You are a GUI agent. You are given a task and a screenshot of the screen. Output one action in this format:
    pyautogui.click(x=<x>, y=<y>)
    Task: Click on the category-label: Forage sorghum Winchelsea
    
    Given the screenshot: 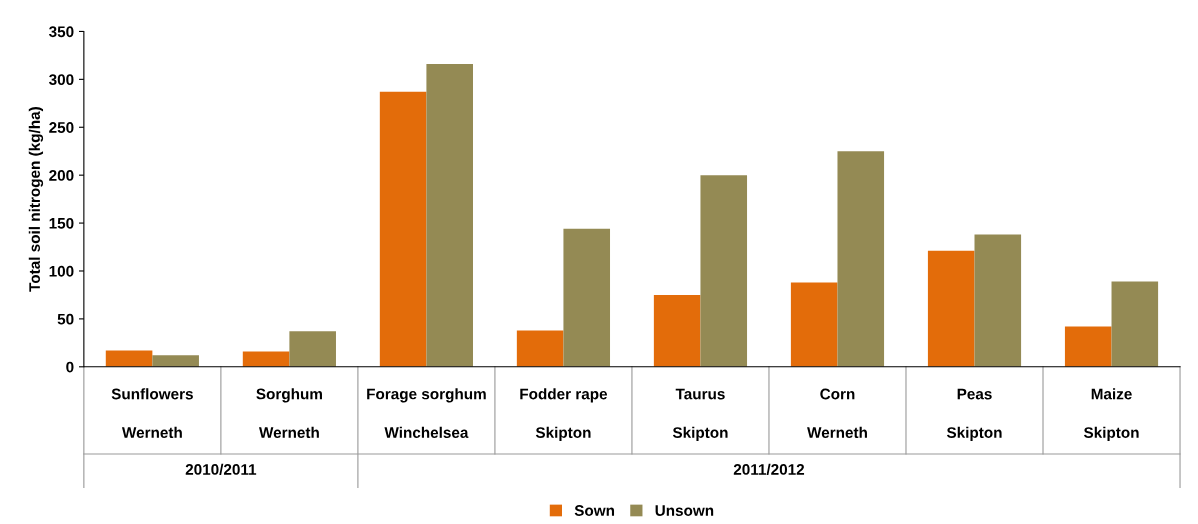 What is the action you would take?
    pyautogui.click(x=426, y=413)
    